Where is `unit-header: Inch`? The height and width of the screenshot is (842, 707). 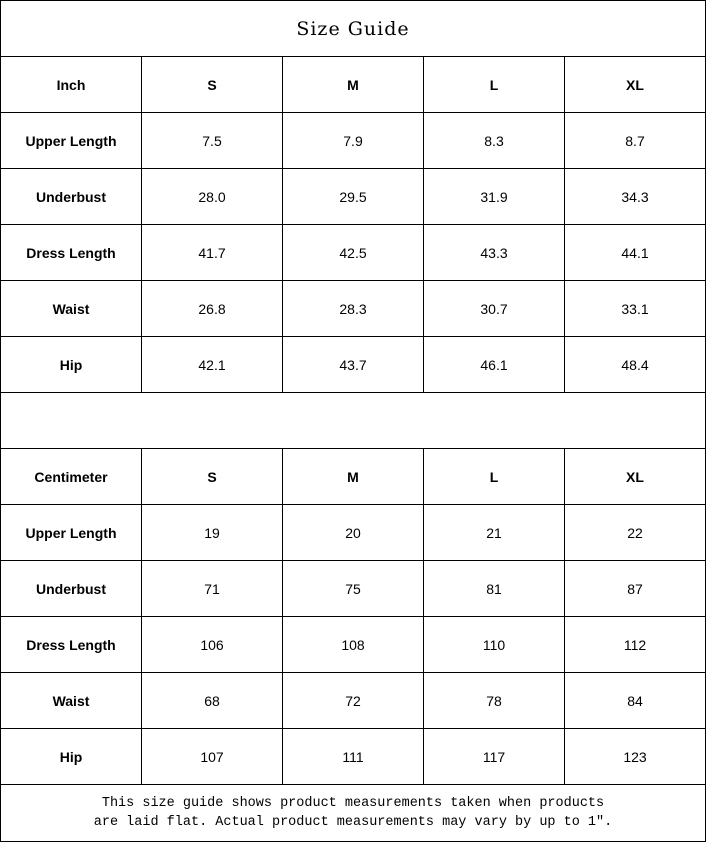 unit-header: Inch is located at coordinates (71, 84).